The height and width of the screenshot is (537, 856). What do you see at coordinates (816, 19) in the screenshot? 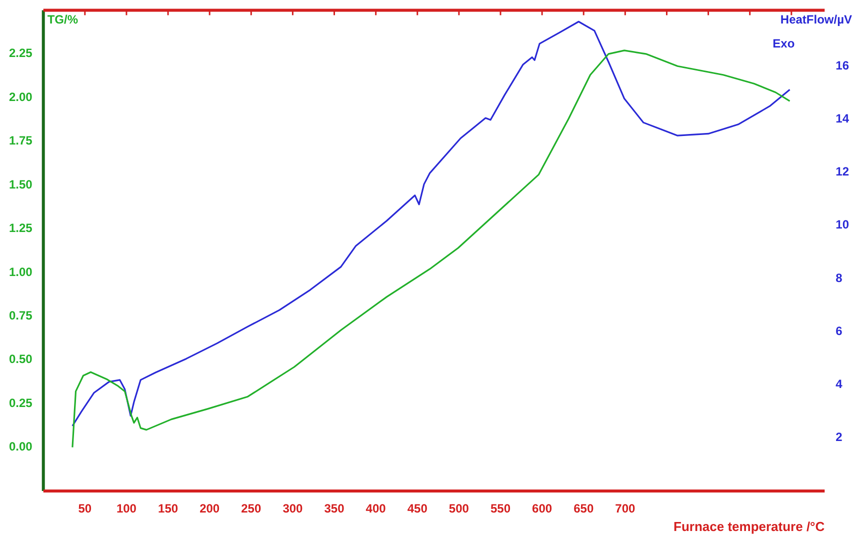
I see `y2-axis-title: HeatFlow/µV` at bounding box center [816, 19].